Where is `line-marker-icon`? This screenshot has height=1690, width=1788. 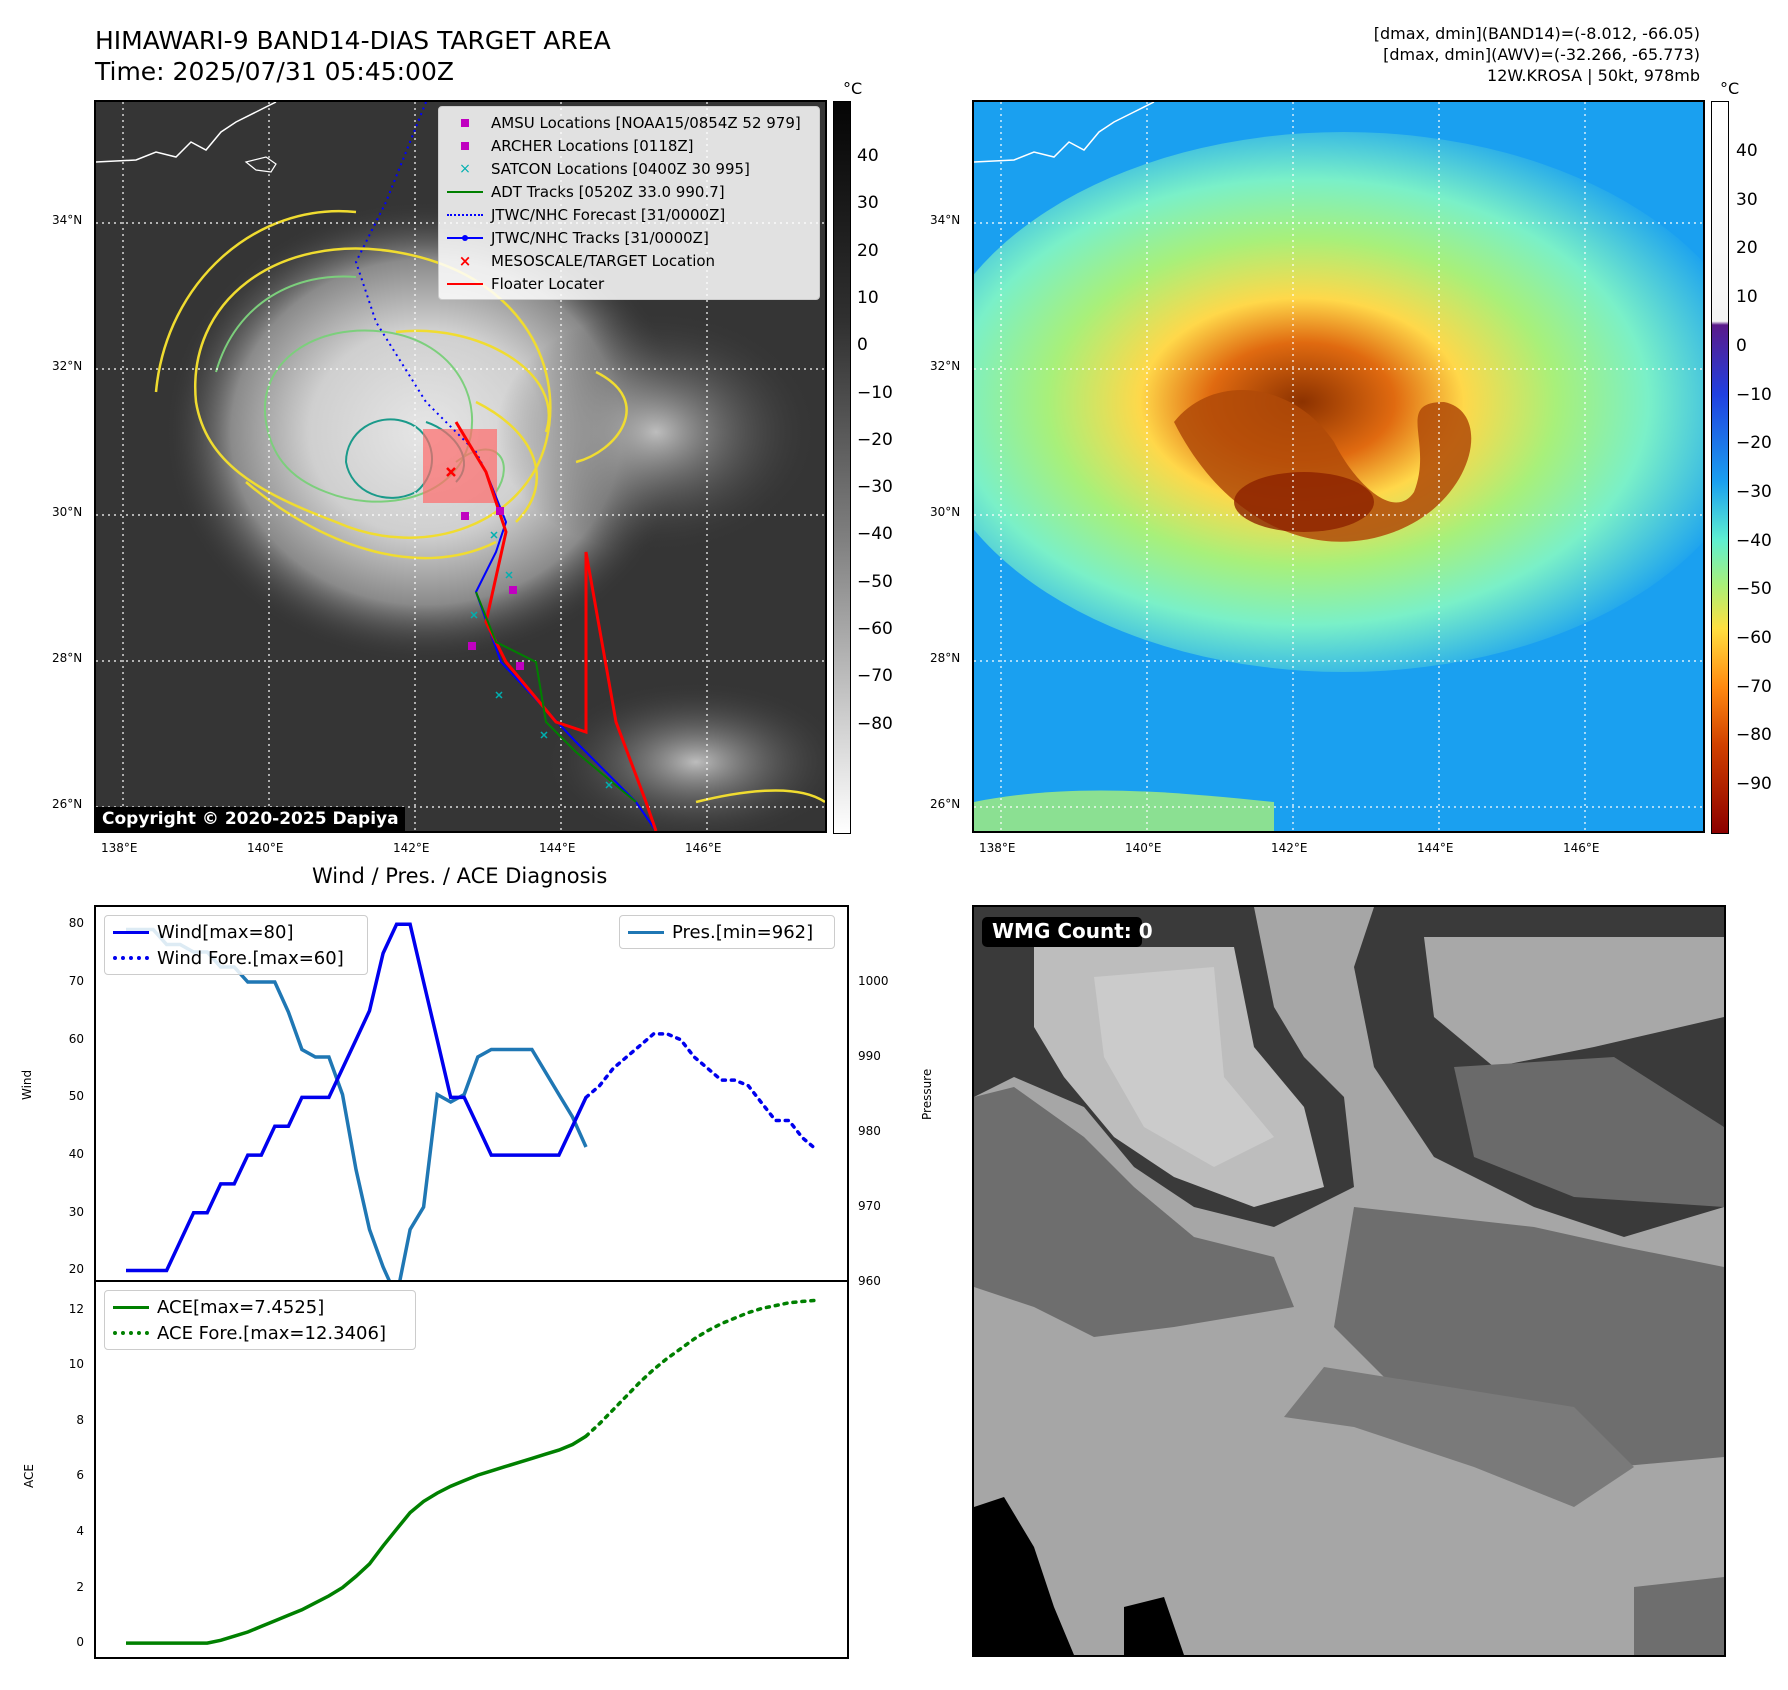
line-marker-icon is located at coordinates (465, 284).